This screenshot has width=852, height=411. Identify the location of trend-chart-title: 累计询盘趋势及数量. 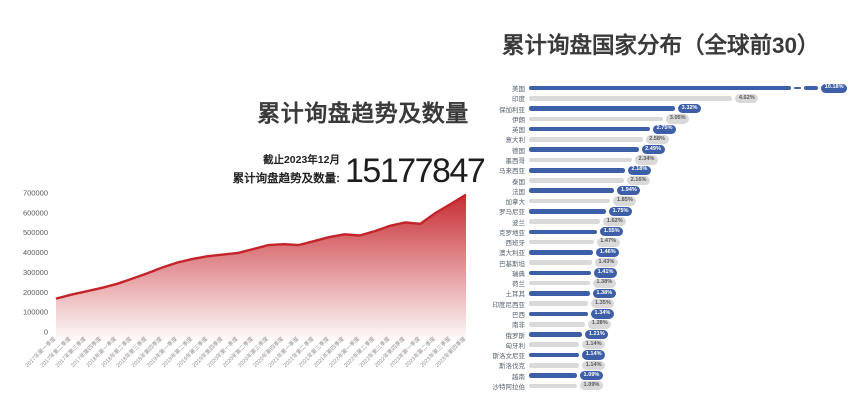
(363, 113).